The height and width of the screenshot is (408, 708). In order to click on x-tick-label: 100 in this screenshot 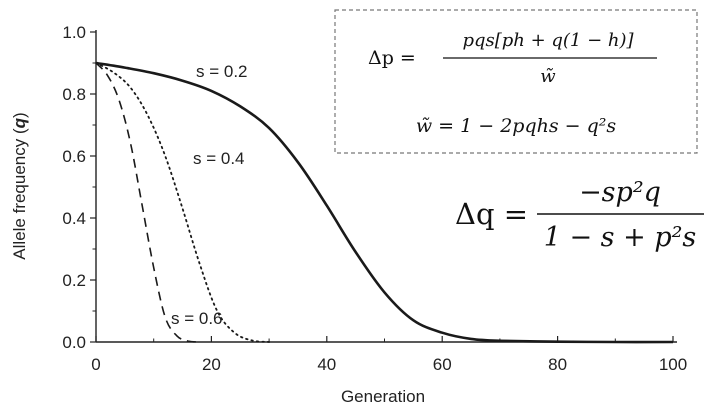, I will do `click(673, 364)`.